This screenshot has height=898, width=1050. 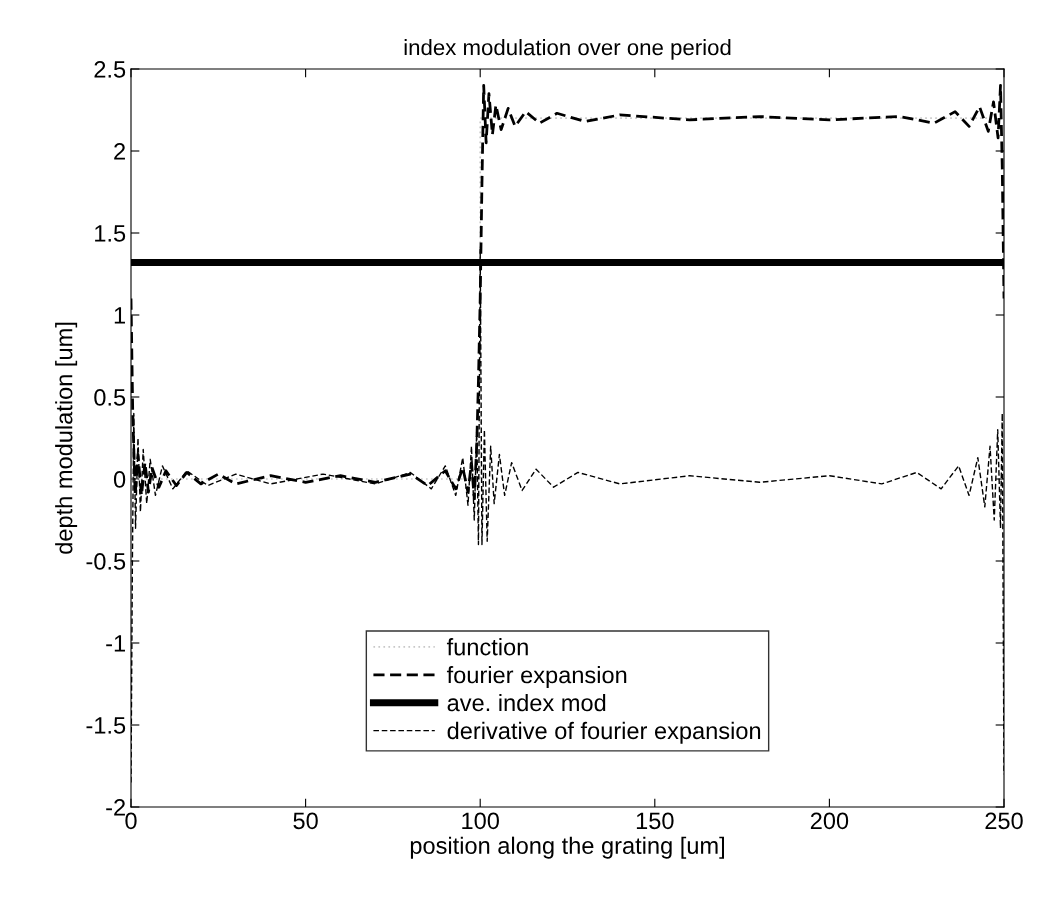 What do you see at coordinates (526, 702) in the screenshot?
I see `legend-label: ave. index mod` at bounding box center [526, 702].